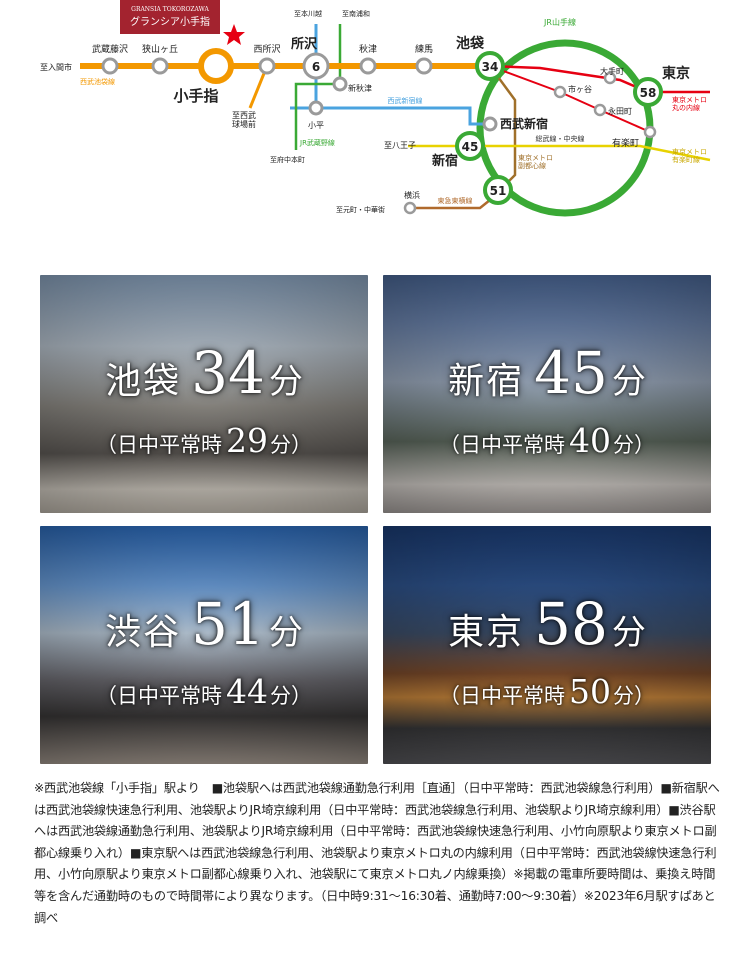 This screenshot has height=974, width=751. Describe the element at coordinates (486, 381) in the screenshot. I see `tile-station: 新宿` at that location.